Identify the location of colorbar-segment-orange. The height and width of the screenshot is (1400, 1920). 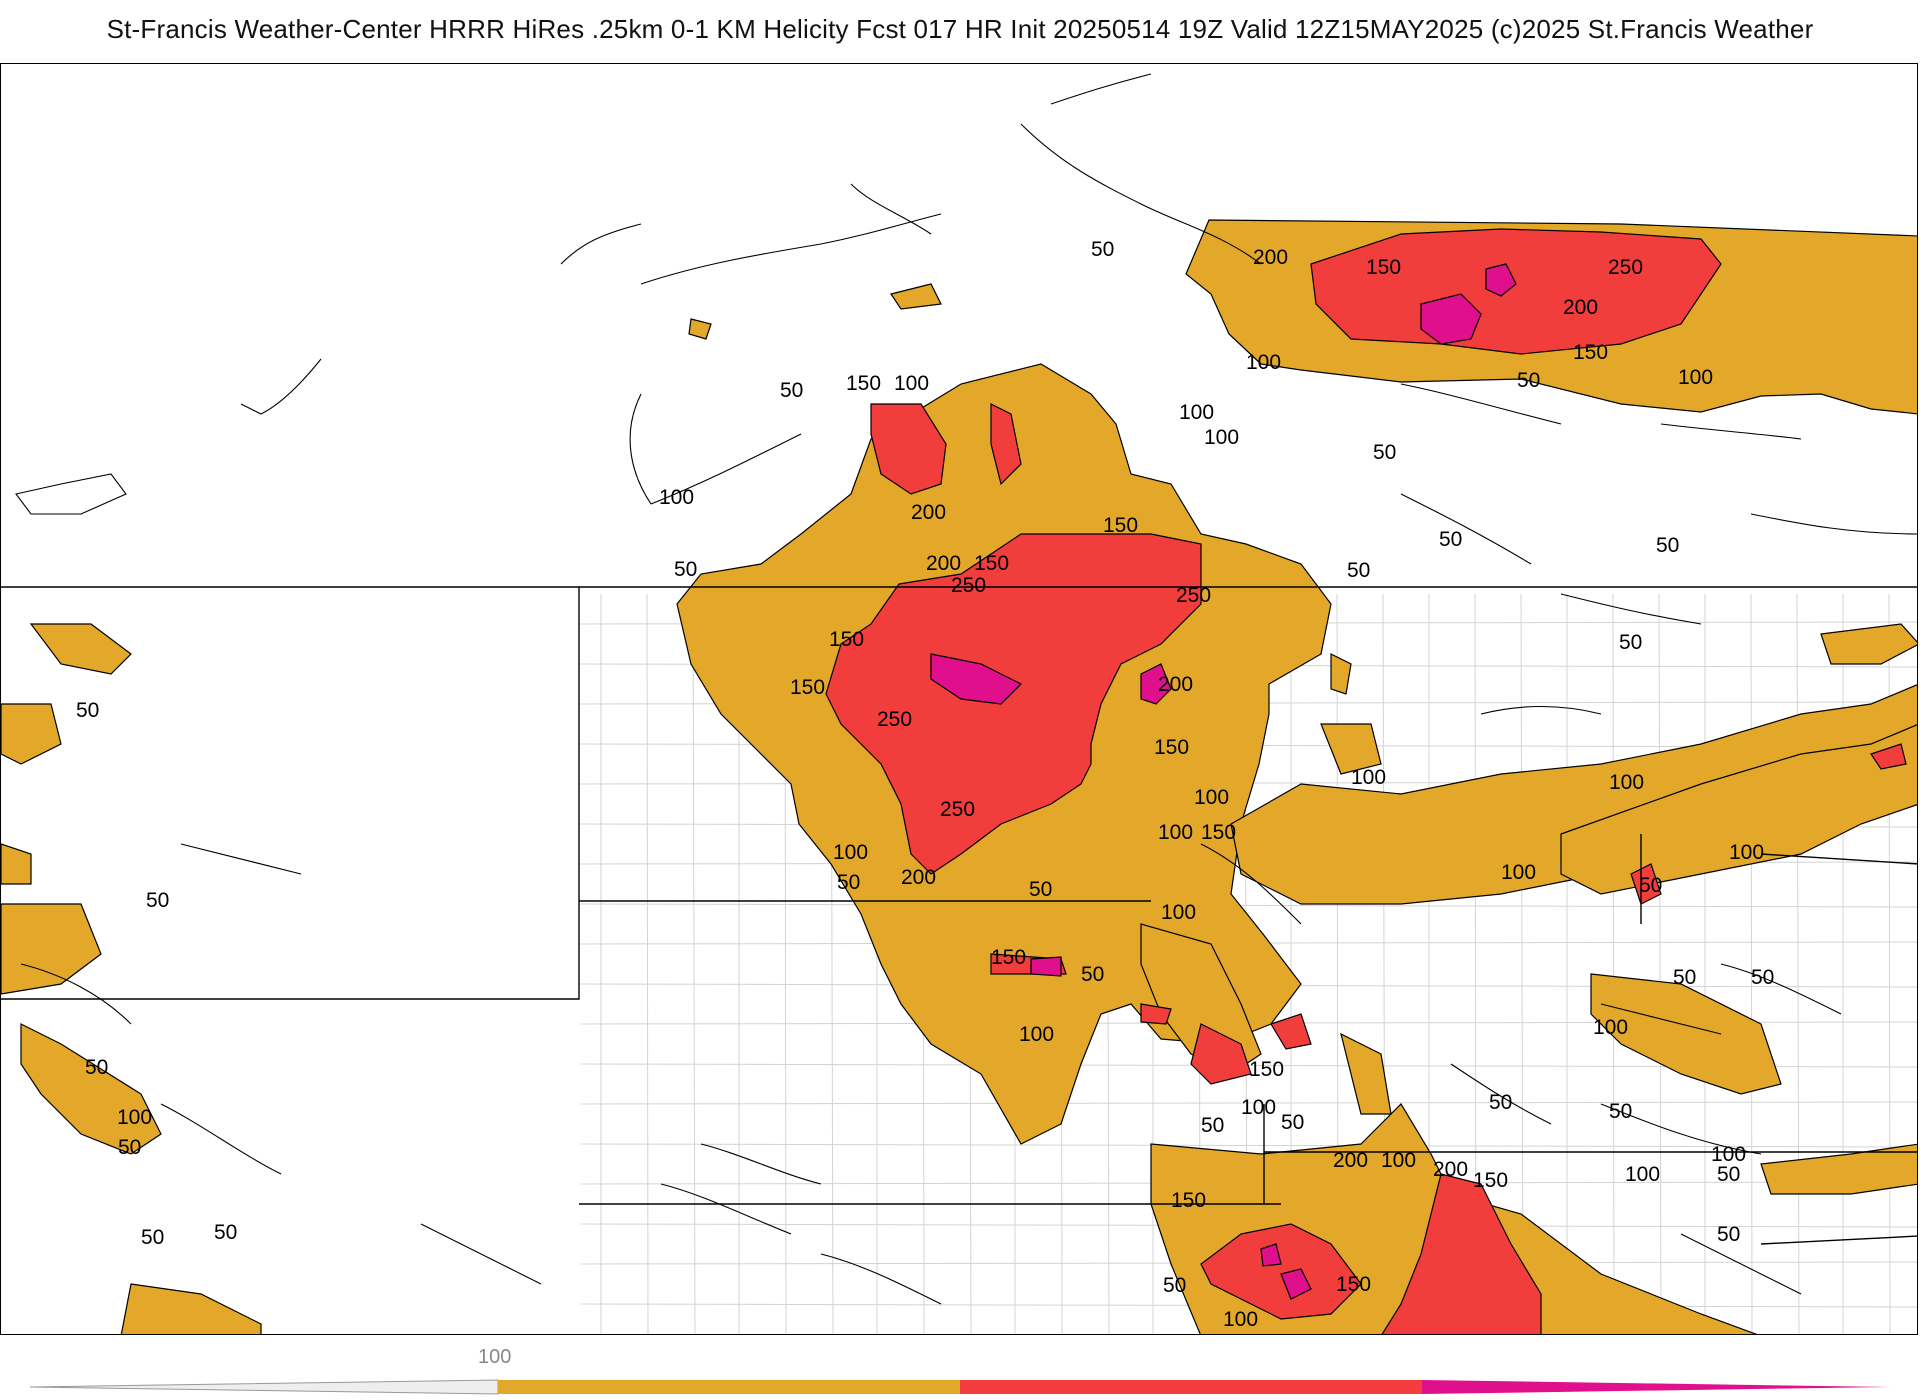
(729, 1387).